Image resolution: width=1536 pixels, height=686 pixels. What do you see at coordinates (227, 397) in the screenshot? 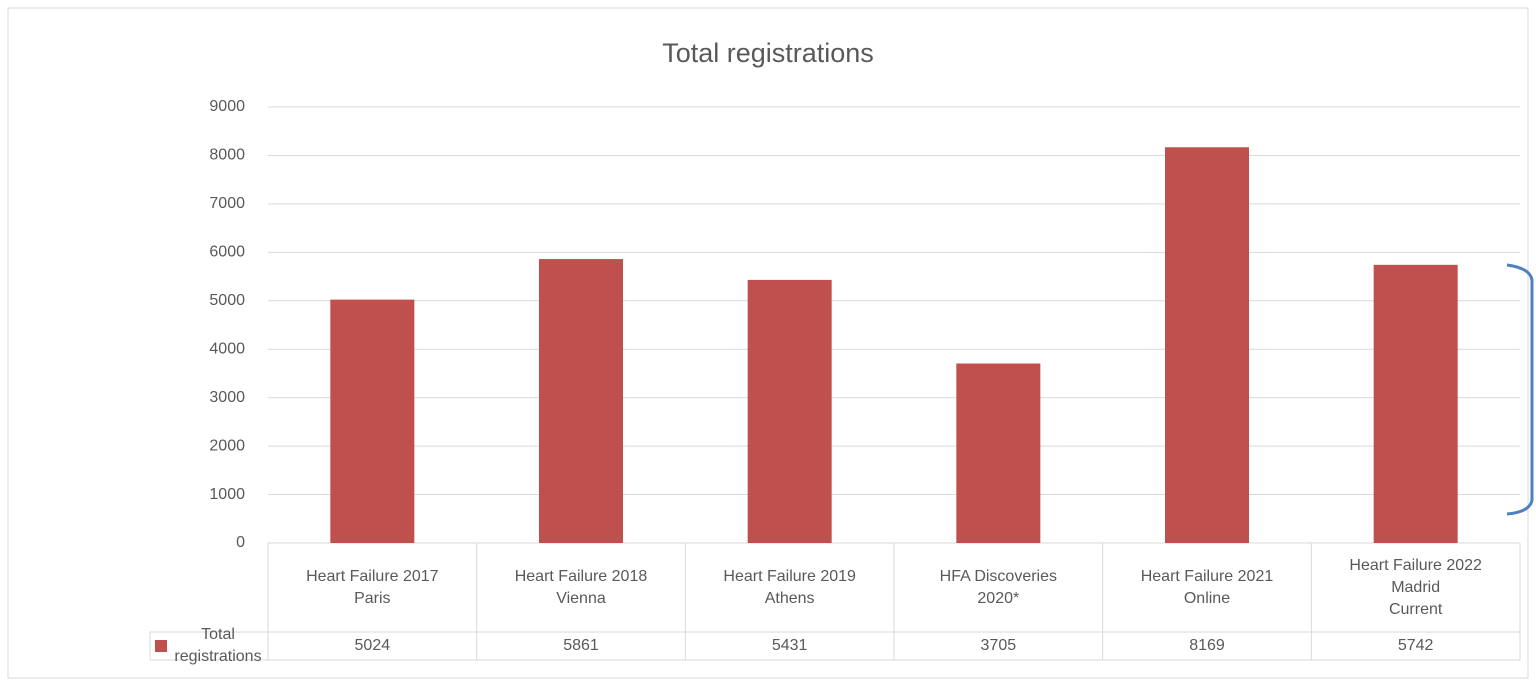
I see `y-tick-label: 3000` at bounding box center [227, 397].